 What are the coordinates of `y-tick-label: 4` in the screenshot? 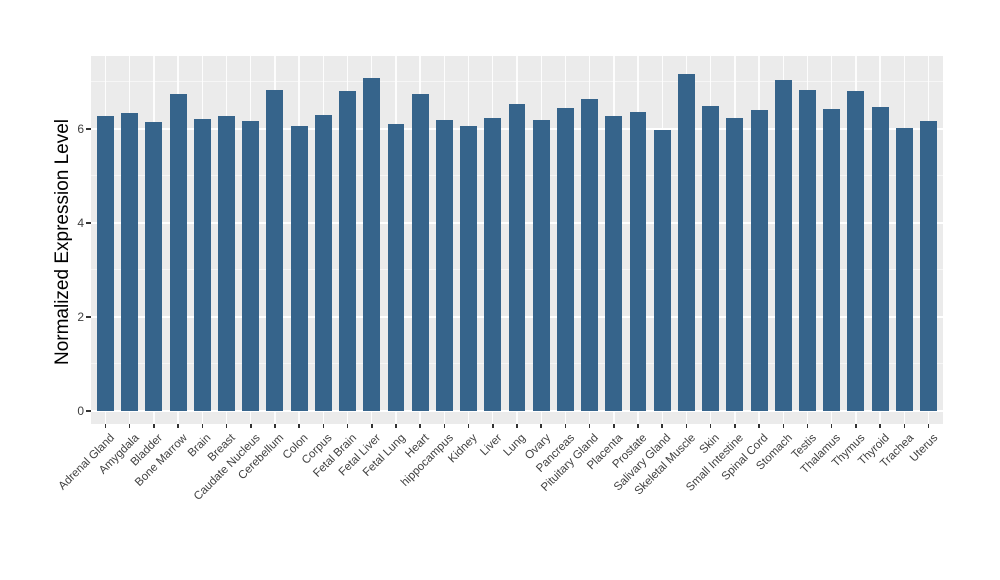 It's located at (80, 223).